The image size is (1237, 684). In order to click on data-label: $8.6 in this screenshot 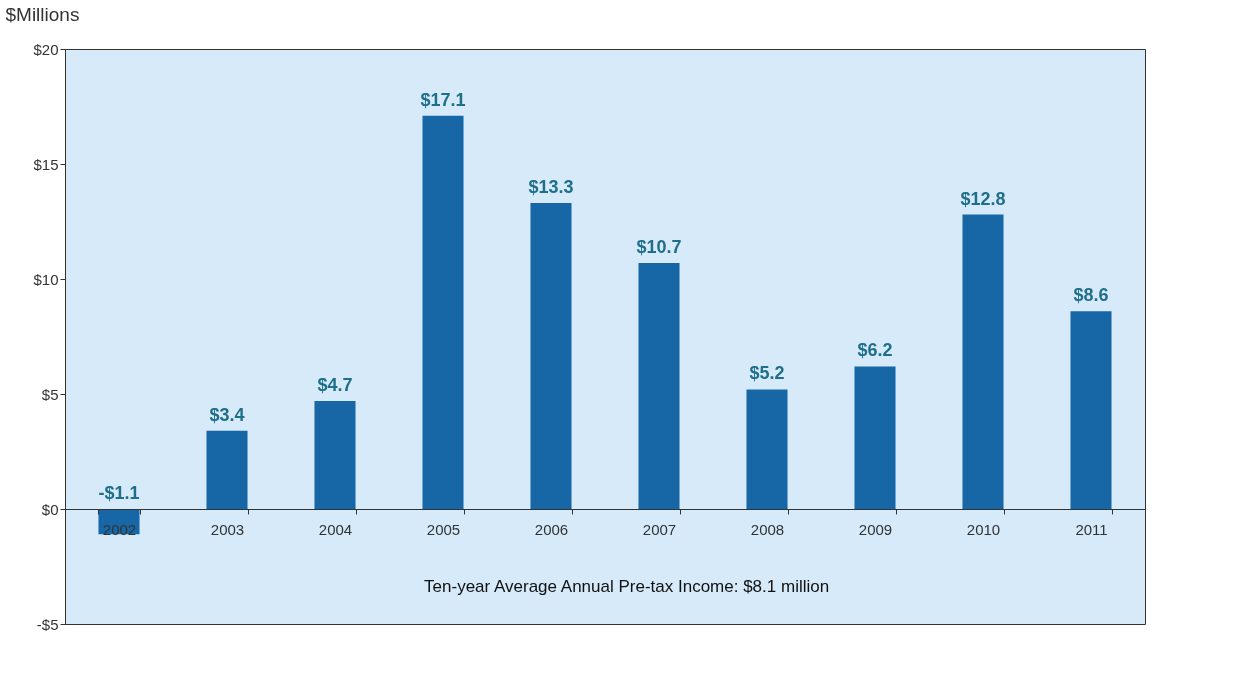, I will do `click(1091, 295)`.